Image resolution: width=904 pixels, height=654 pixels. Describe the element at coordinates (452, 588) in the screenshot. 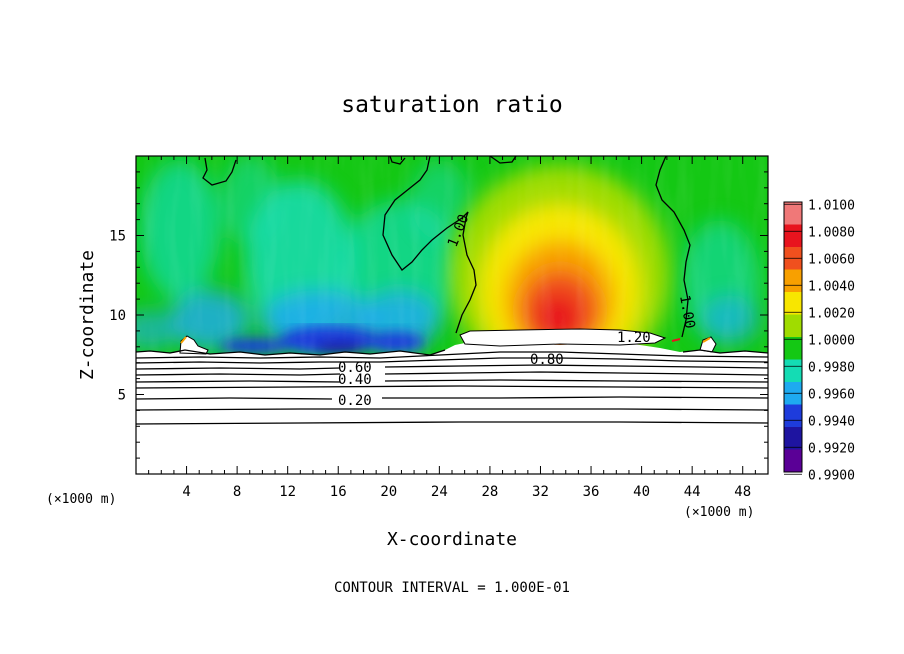

I see `contour-interval-note: CONTOUR INTERVAL = 1.000E-01` at that location.